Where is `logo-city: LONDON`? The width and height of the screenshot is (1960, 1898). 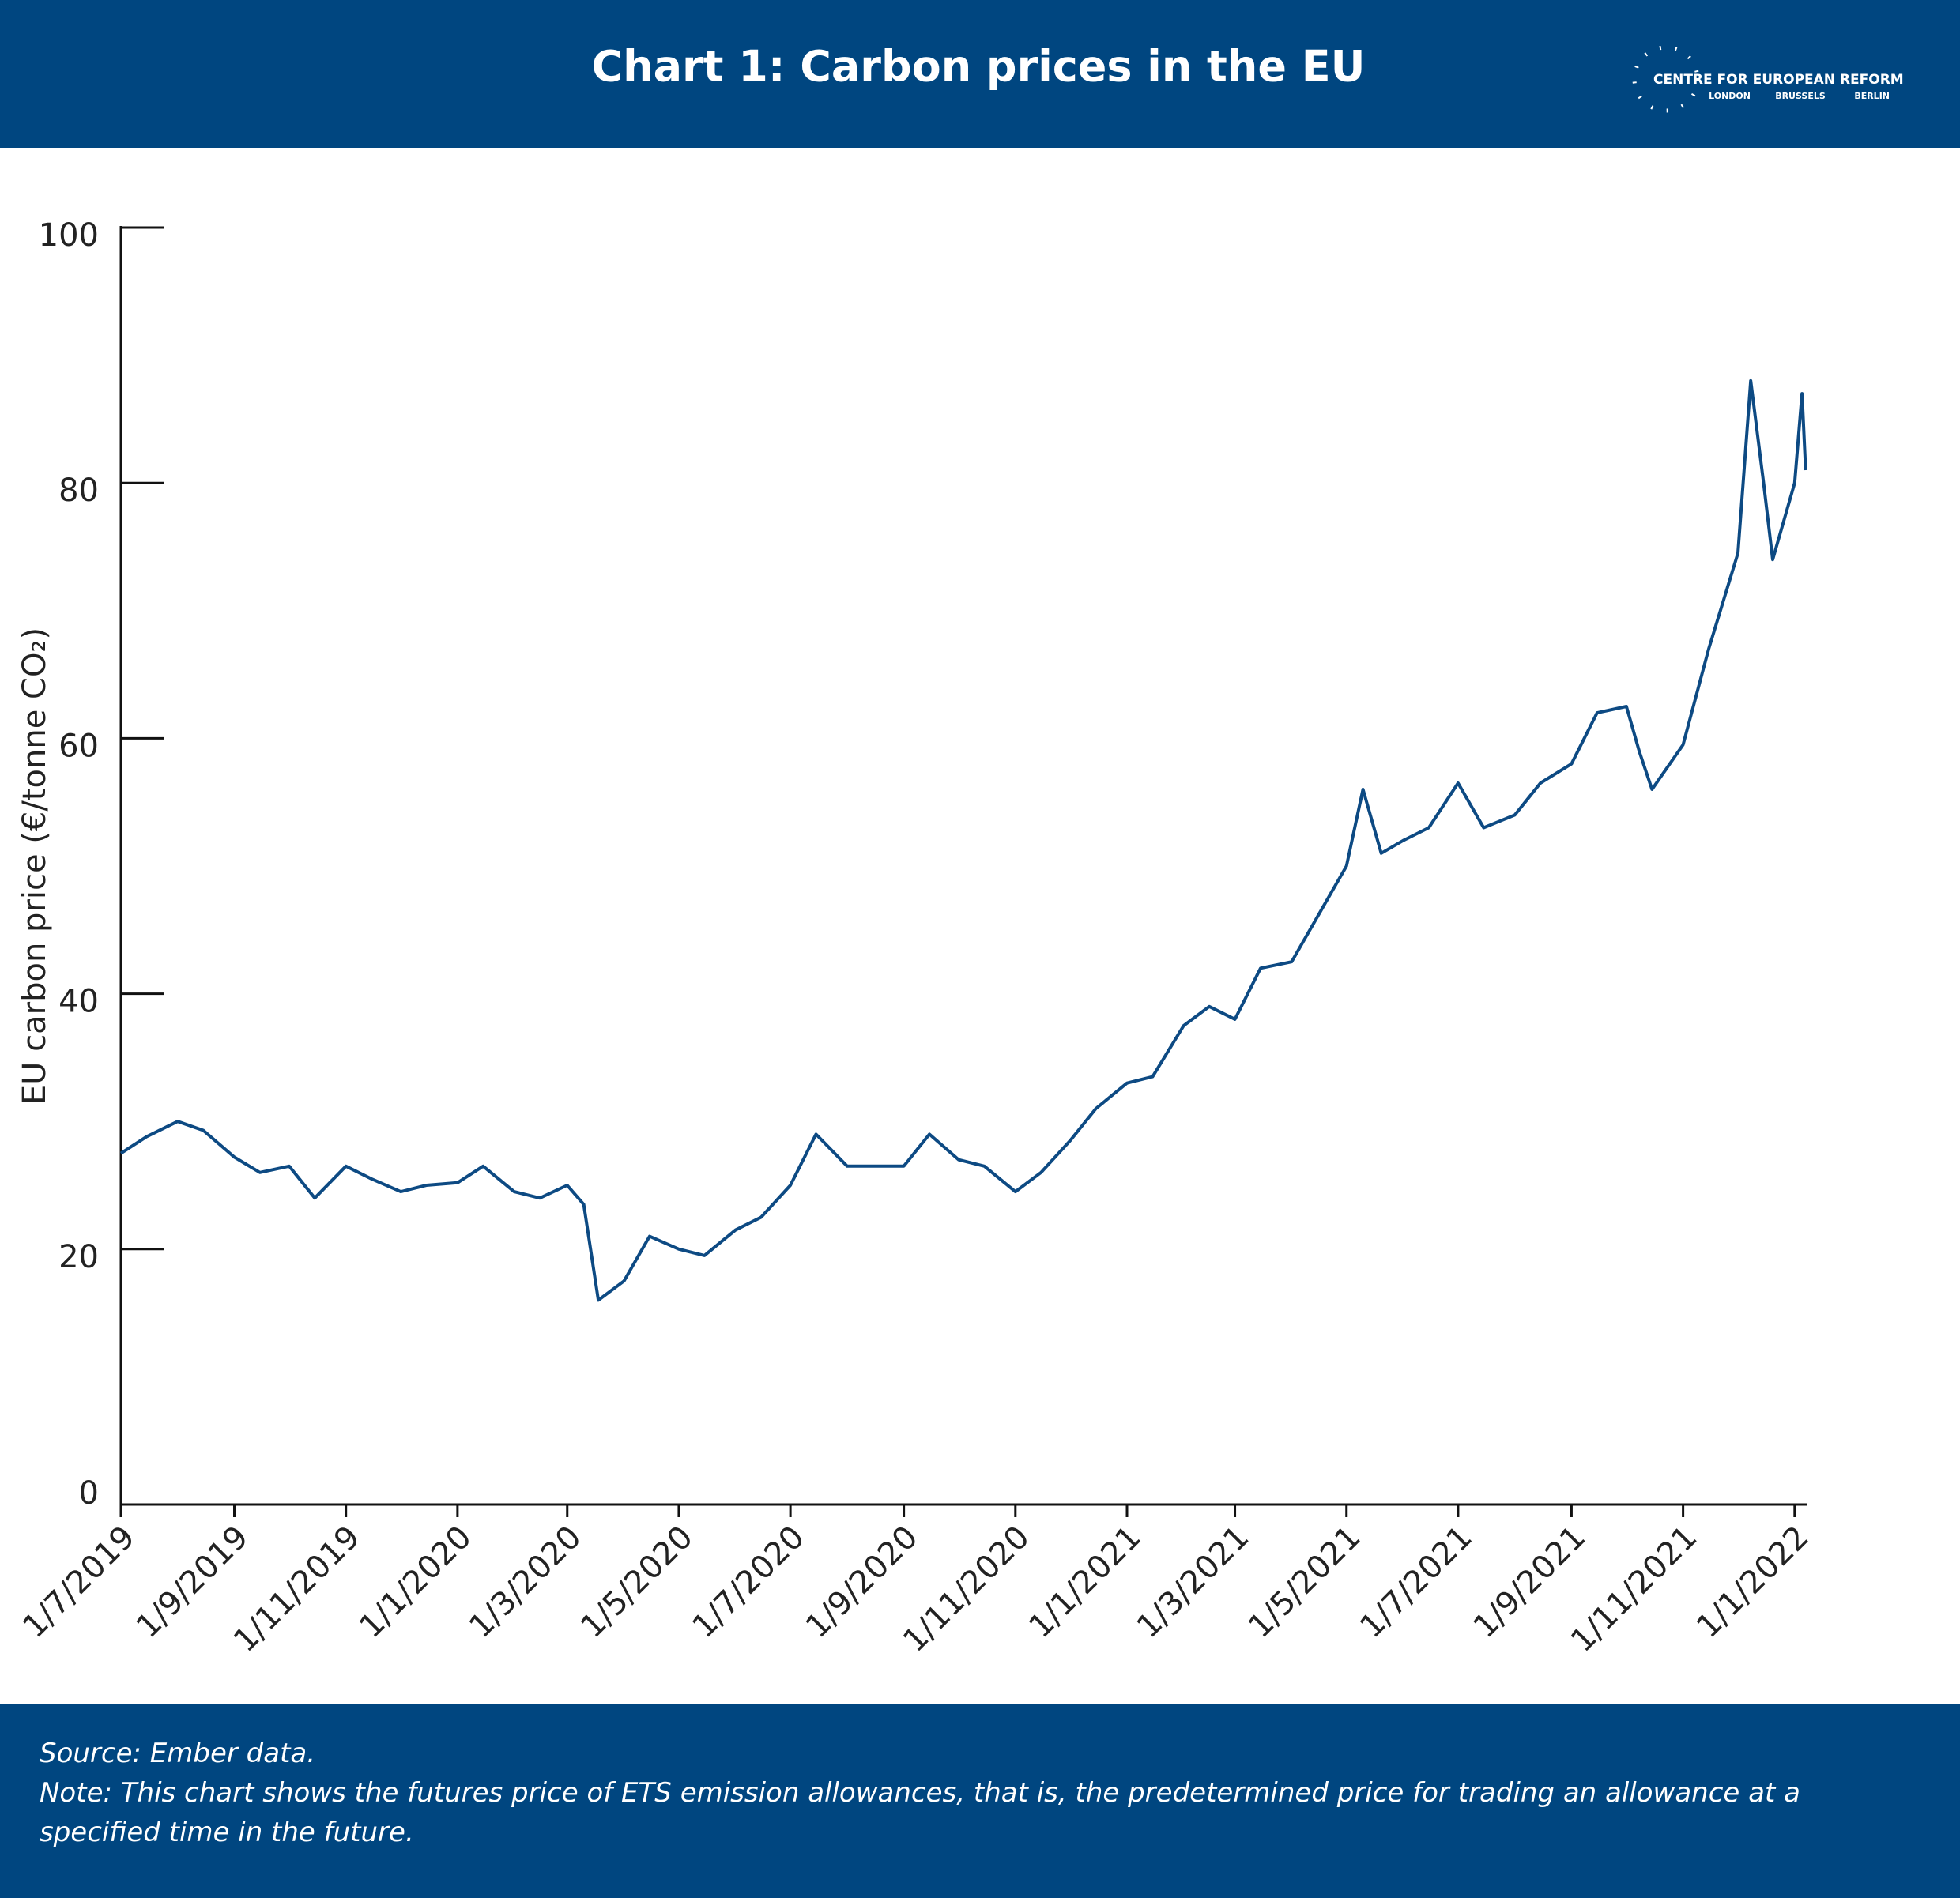
logo-city: LONDON is located at coordinates (1730, 96).